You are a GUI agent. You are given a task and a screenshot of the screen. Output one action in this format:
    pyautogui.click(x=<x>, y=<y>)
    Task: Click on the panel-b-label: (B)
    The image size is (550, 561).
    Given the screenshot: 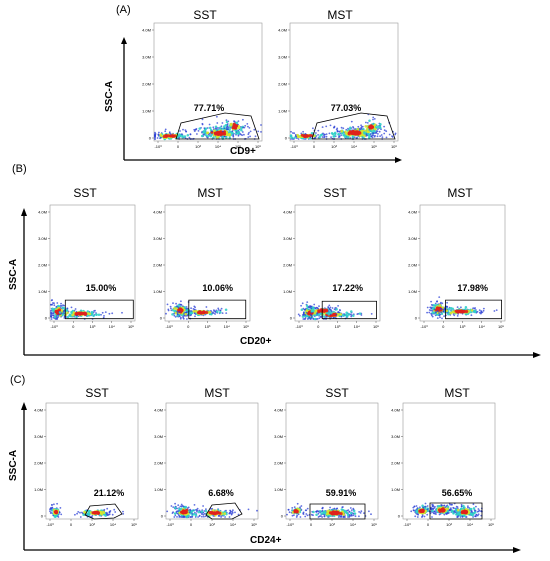 What is the action you would take?
    pyautogui.click(x=19, y=169)
    